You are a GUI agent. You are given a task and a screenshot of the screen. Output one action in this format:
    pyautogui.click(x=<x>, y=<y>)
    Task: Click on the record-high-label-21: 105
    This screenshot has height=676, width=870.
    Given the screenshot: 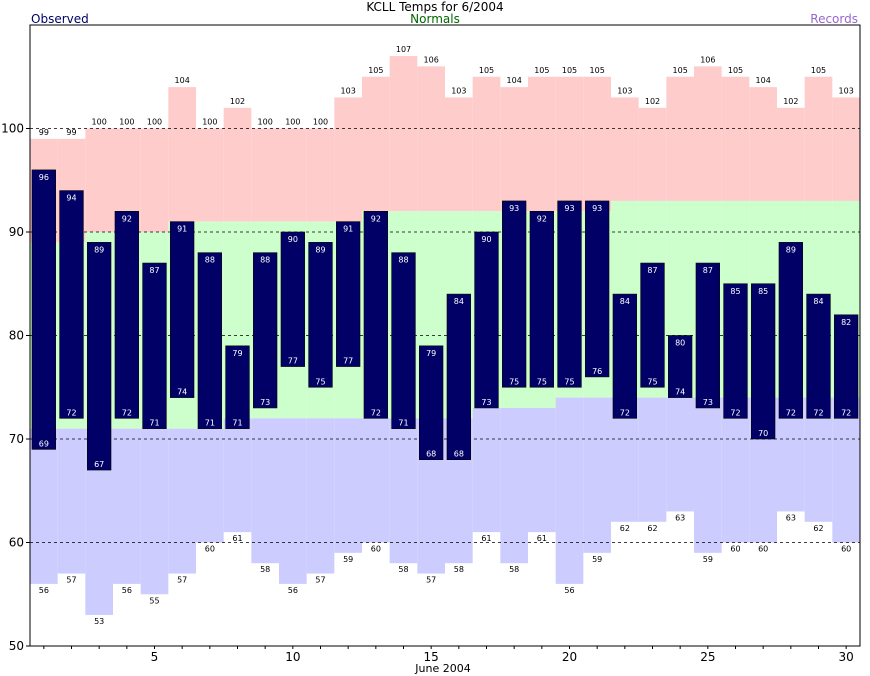 What is the action you would take?
    pyautogui.click(x=597, y=70)
    